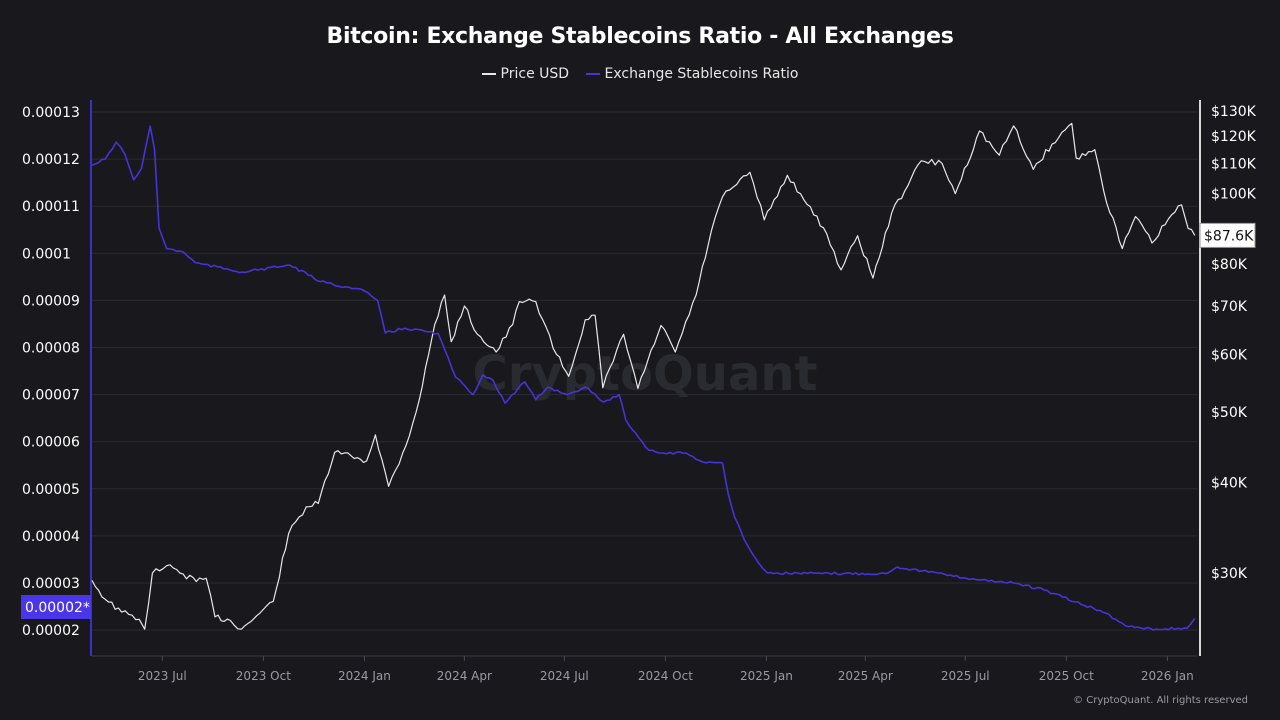 Image resolution: width=1280 pixels, height=720 pixels. I want to click on legend-item-price: Price USD, so click(525, 74).